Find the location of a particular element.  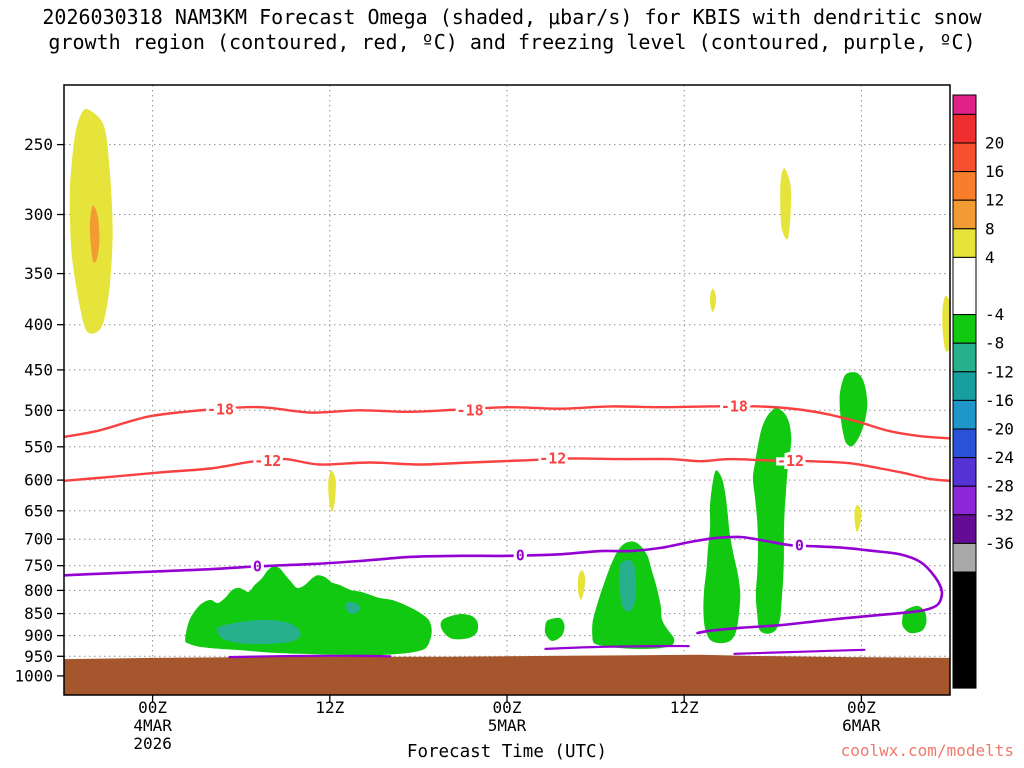

below-ground-fill is located at coordinates (507, 674).